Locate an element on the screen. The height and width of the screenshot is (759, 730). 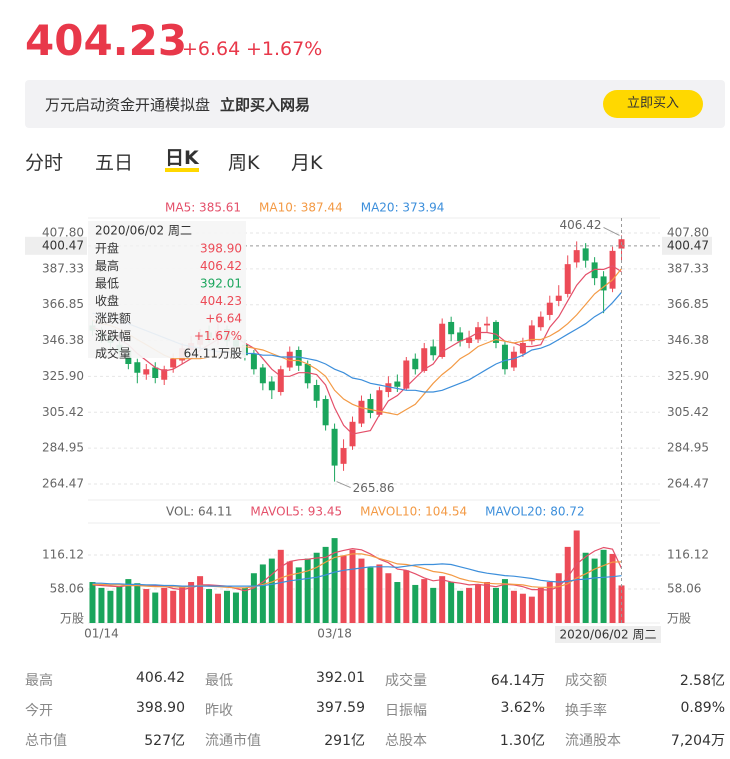
crosshair-label: 400.47 is located at coordinates (63, 245).